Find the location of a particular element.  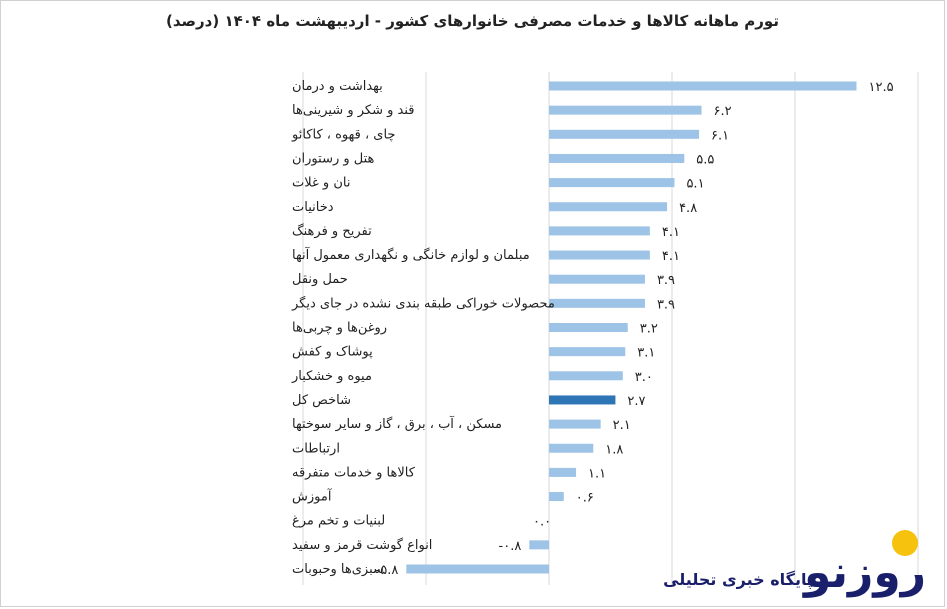

category-label: میوه و خشکبار is located at coordinates (331, 376).